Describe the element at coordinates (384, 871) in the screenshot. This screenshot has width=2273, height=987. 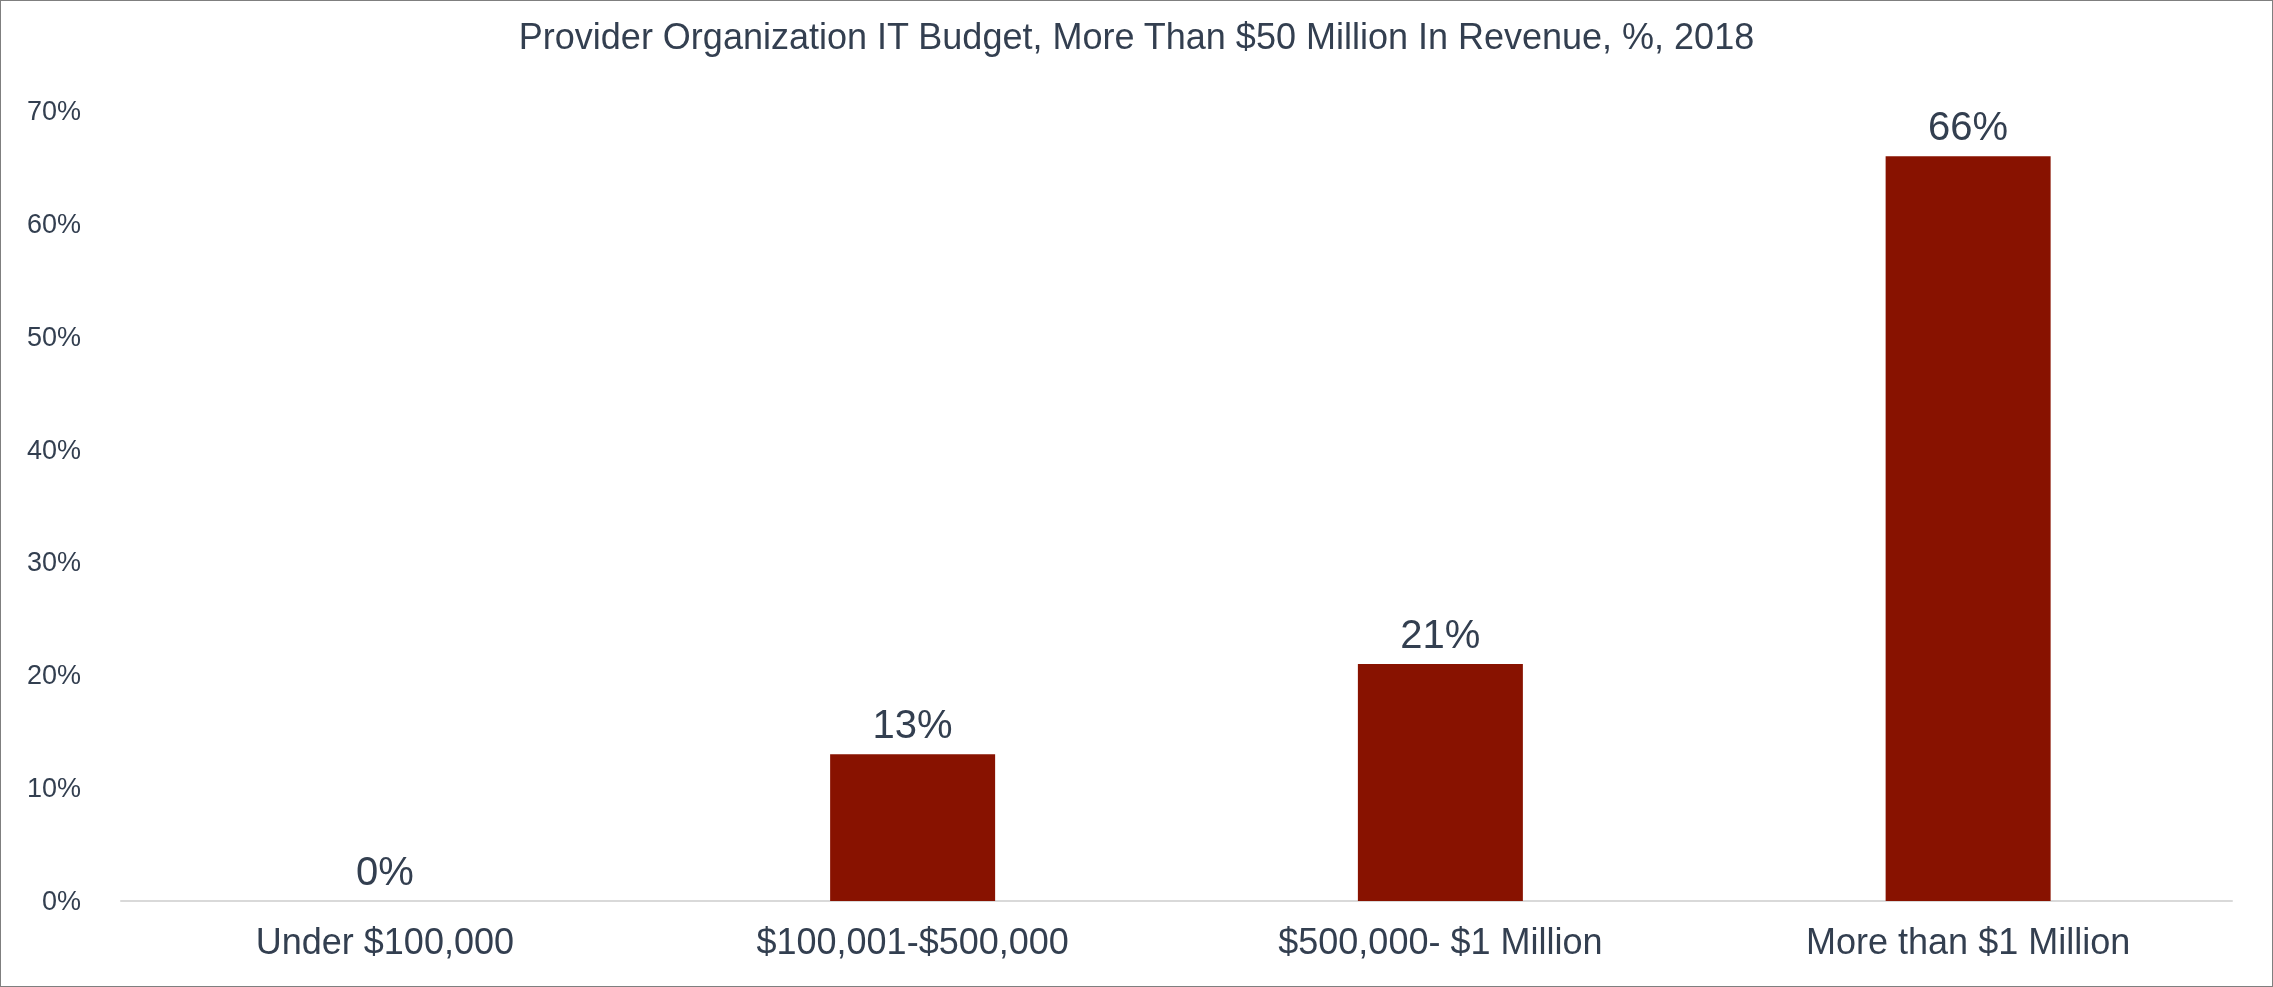
I see `data-label: 0%` at that location.